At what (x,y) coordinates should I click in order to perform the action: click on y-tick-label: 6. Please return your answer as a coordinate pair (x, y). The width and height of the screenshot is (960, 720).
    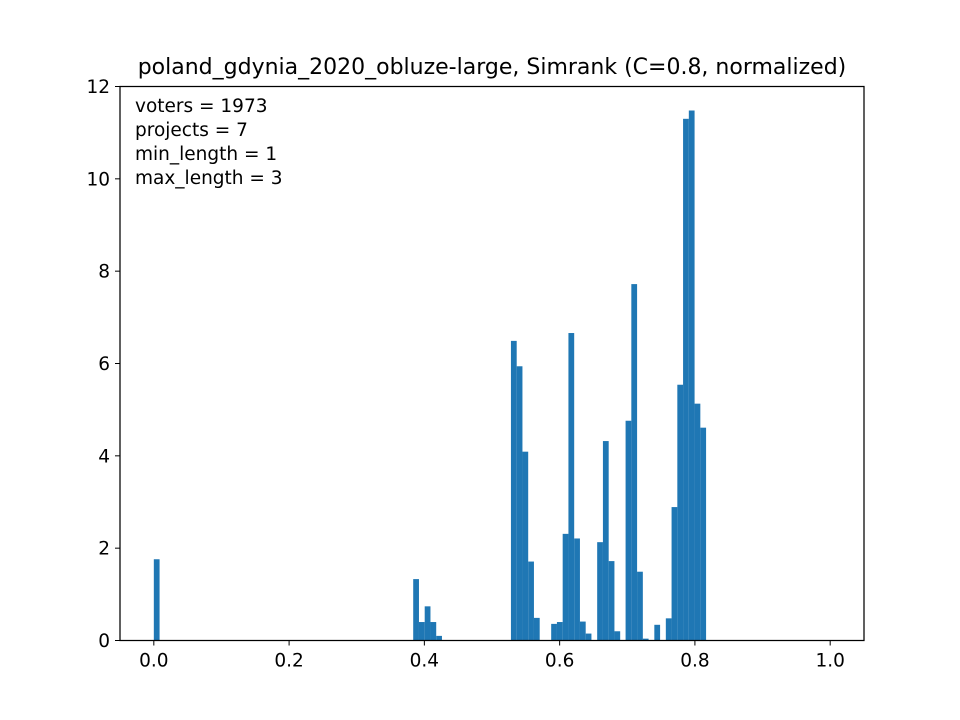
    Looking at the image, I should click on (104, 364).